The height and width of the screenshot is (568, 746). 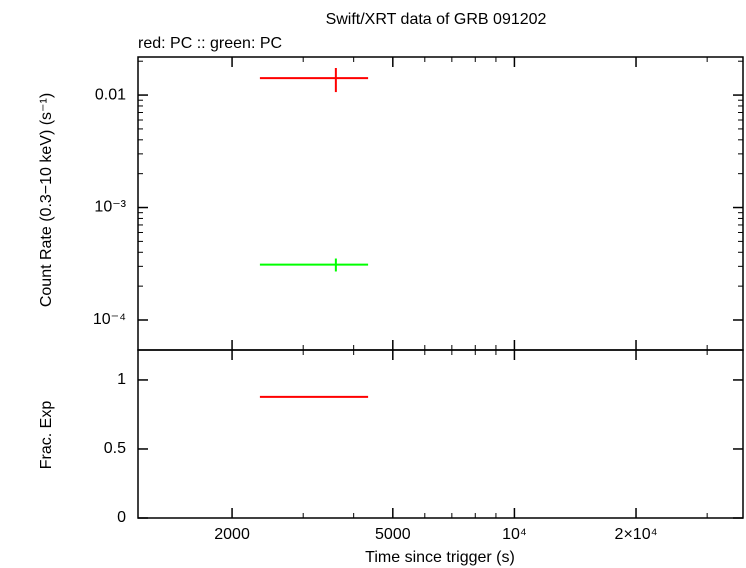 I want to click on y-tick-label: 10⁻³, so click(x=110, y=207).